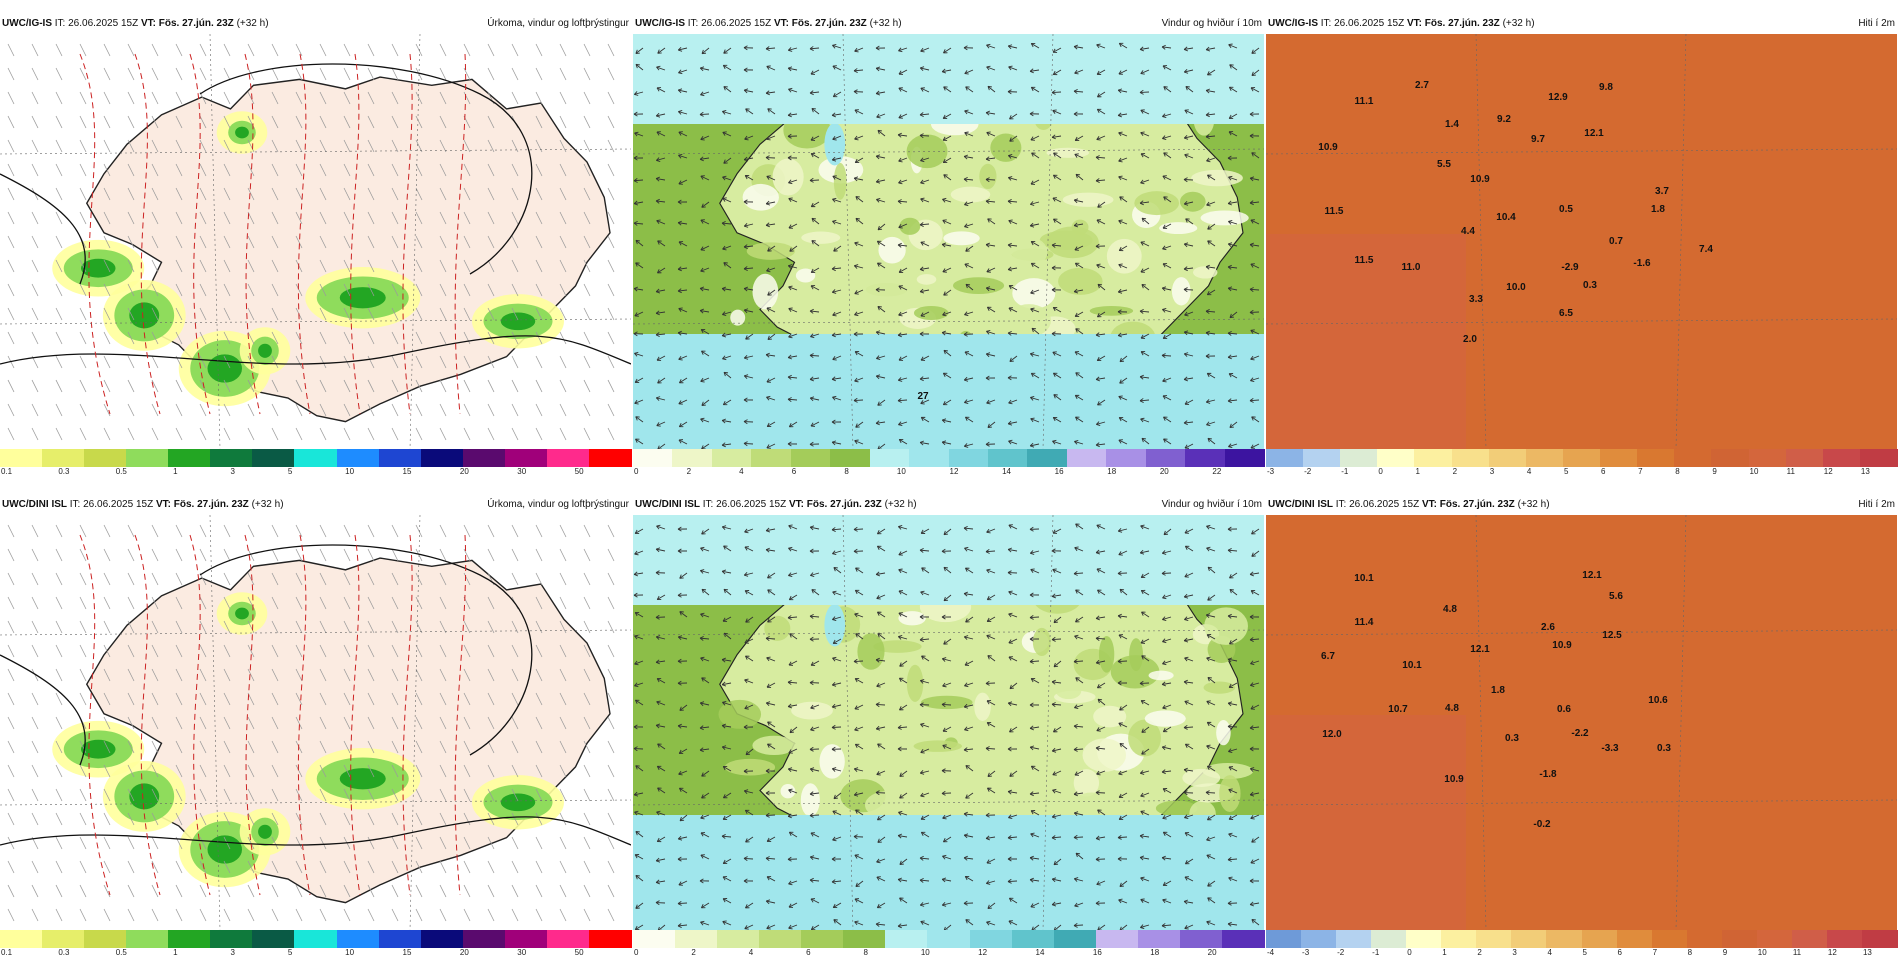 The height and width of the screenshot is (960, 1900). Describe the element at coordinates (1375, 952) in the screenshot. I see `scale-tick: -1` at that location.